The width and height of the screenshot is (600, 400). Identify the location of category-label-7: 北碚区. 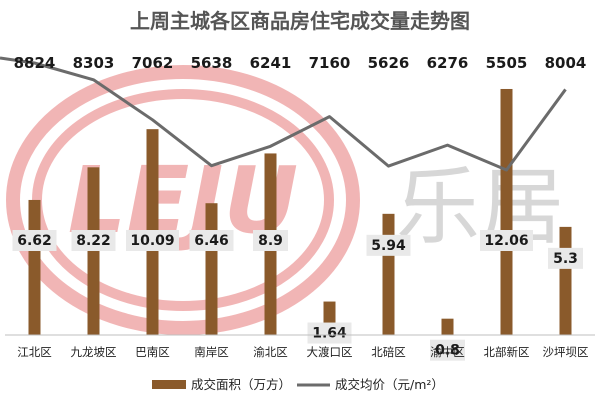
(388, 352).